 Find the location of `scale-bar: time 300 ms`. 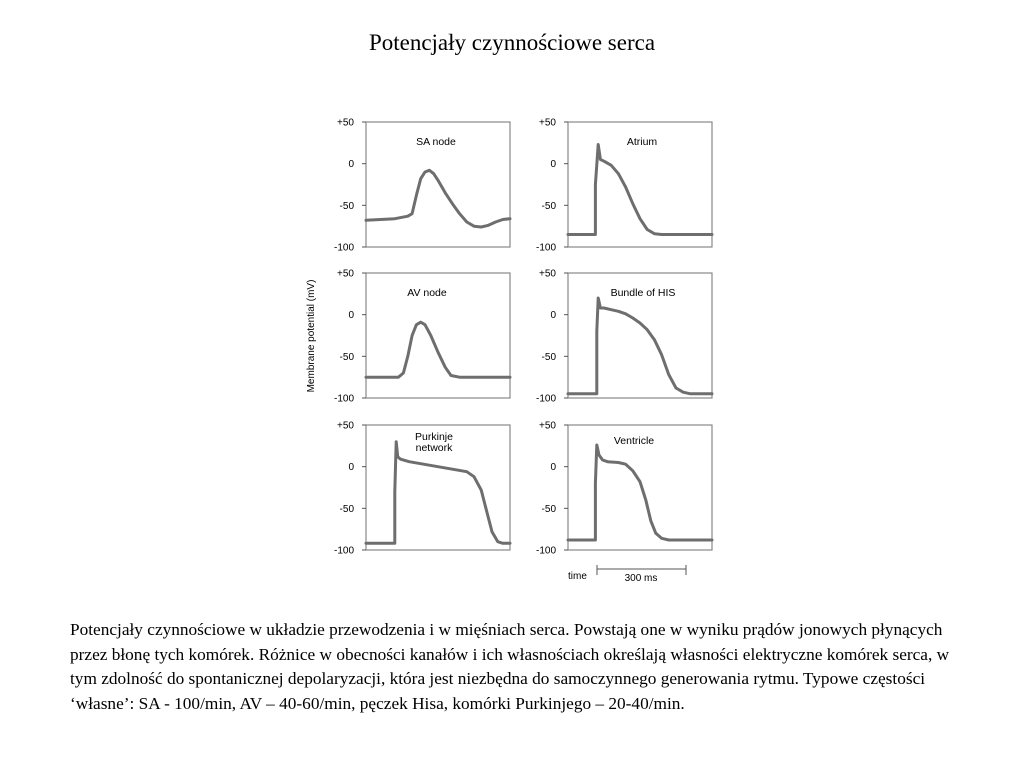

scale-bar: time 300 ms is located at coordinates (627, 574).